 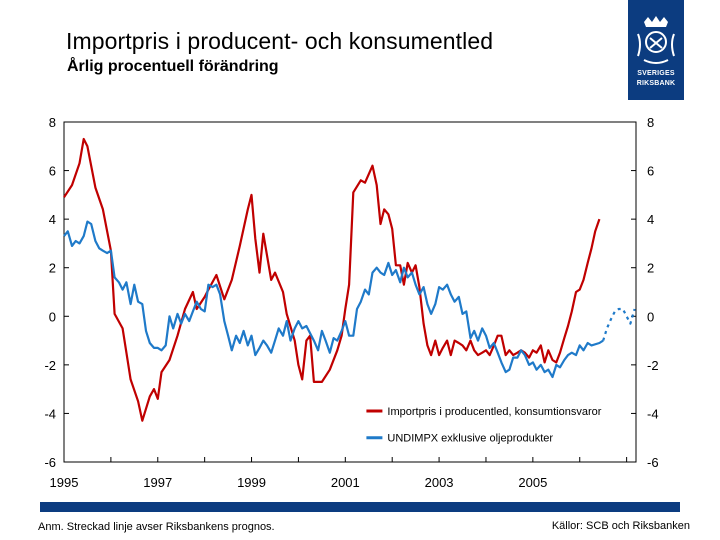 What do you see at coordinates (653, 413) in the screenshot?
I see `y-tick-label-right: -4` at bounding box center [653, 413].